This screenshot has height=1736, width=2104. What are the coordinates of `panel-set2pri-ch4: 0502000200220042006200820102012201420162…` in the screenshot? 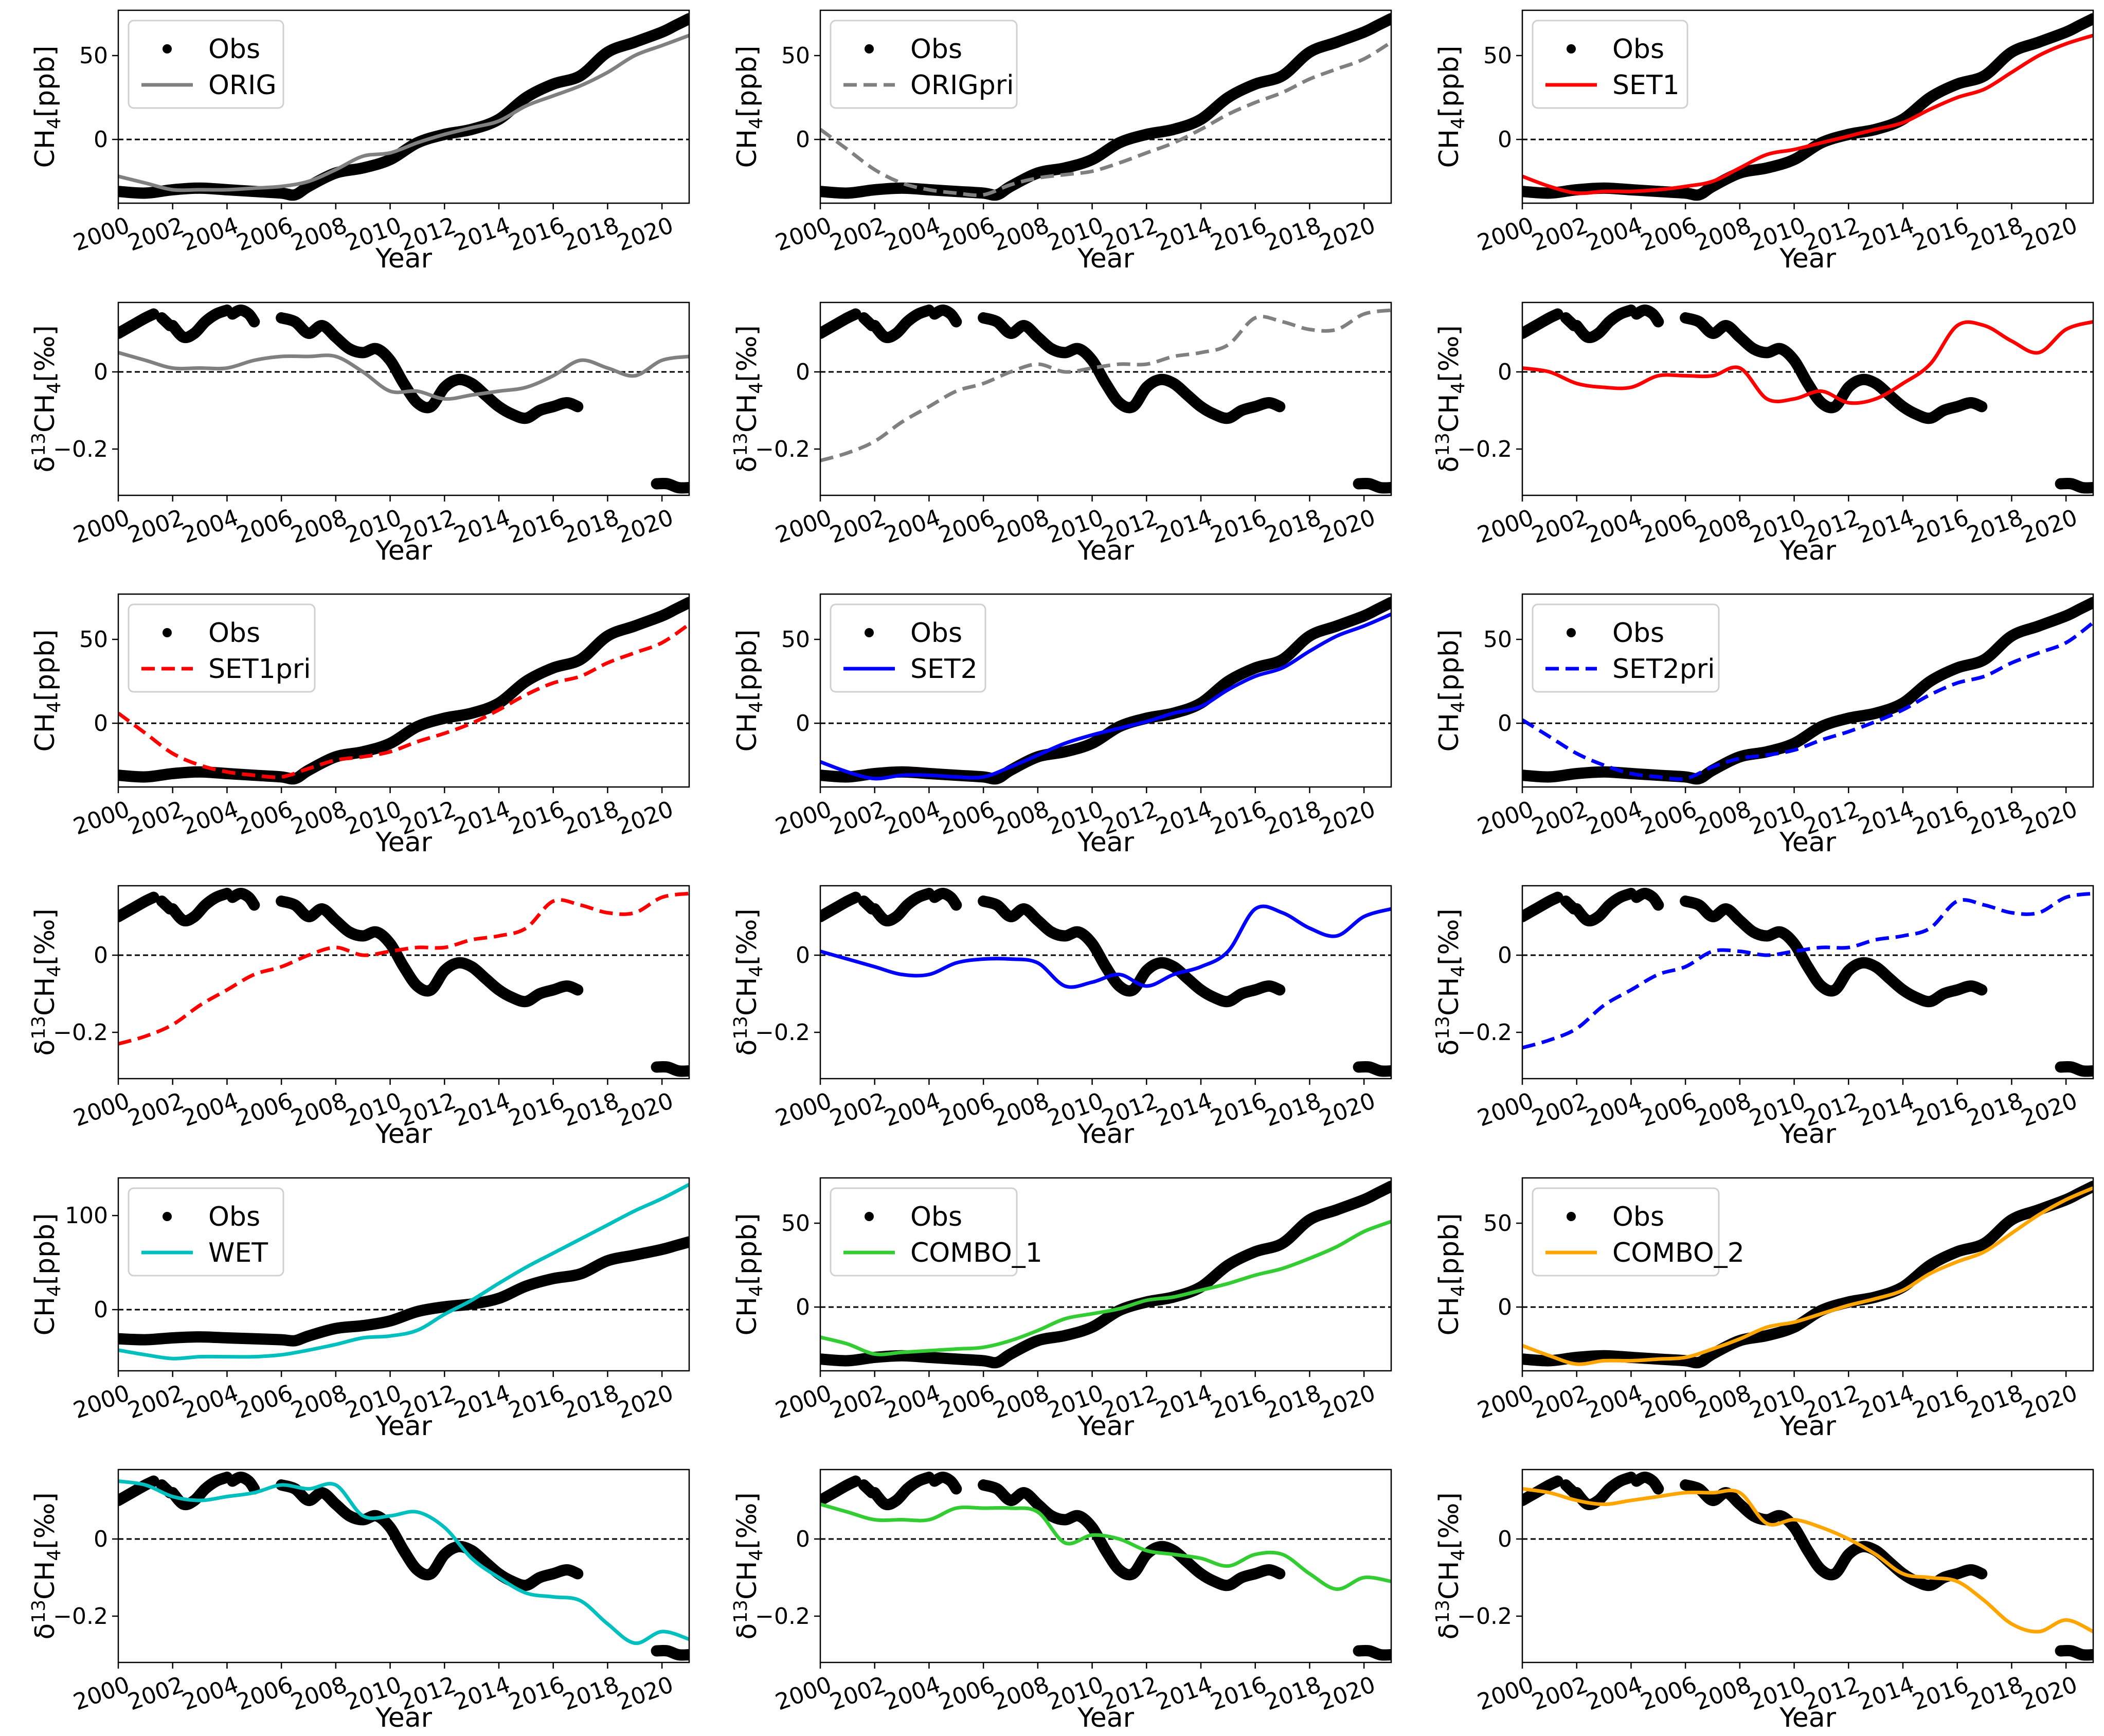 It's located at (1764, 726).